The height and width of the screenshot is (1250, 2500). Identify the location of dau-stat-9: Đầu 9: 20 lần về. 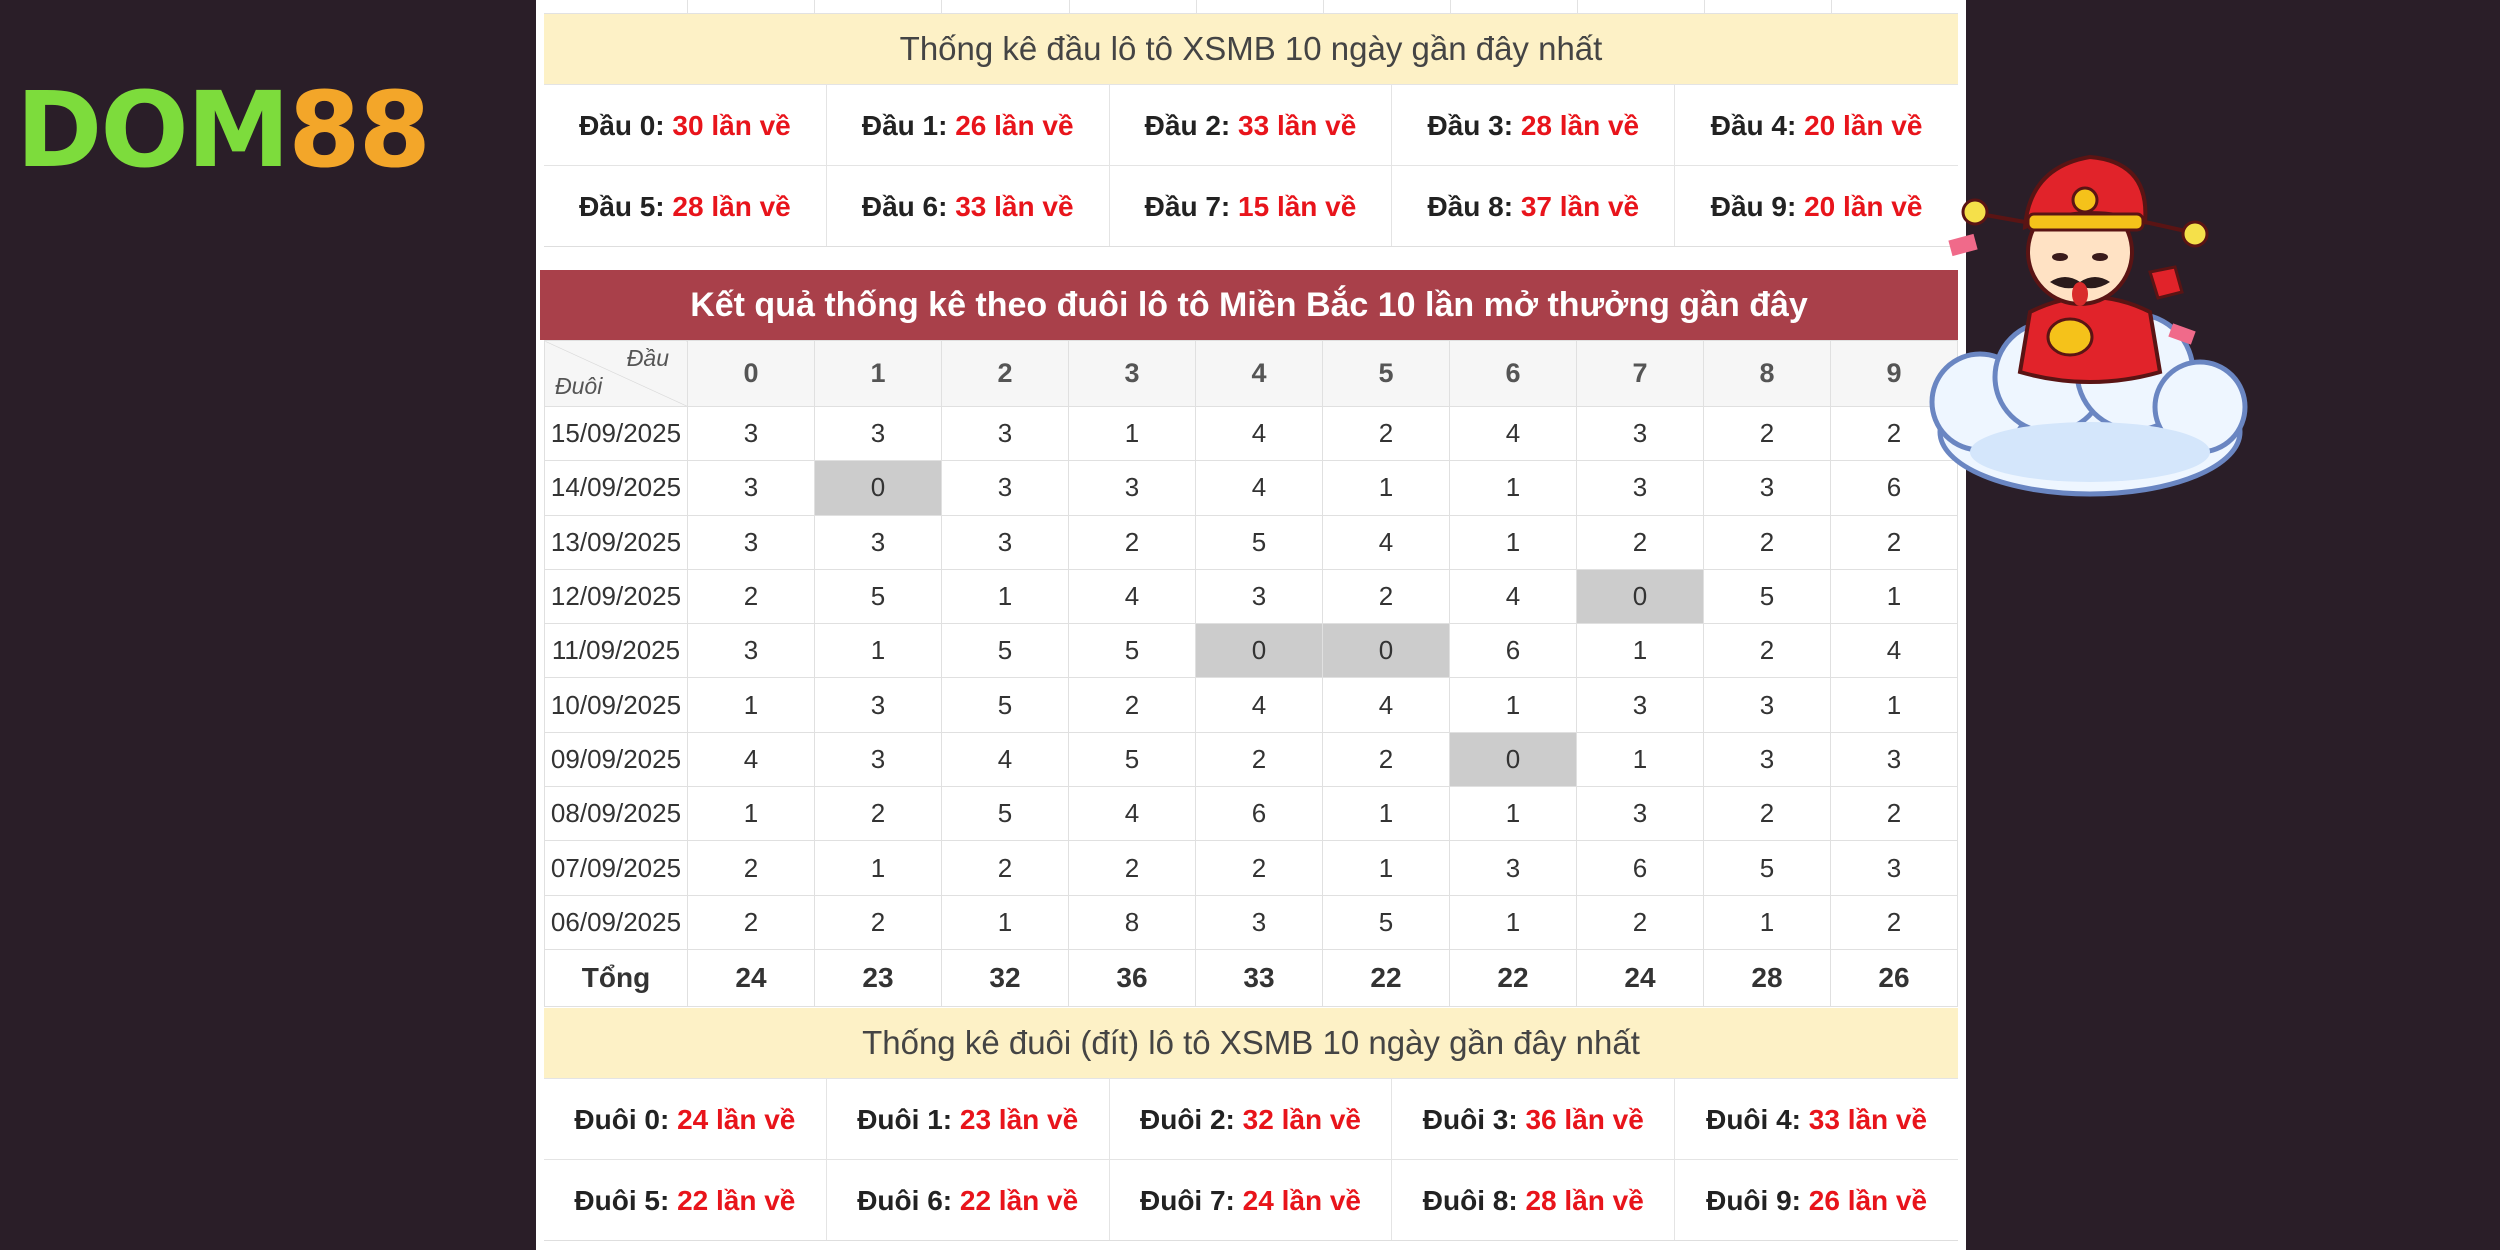
(1816, 205).